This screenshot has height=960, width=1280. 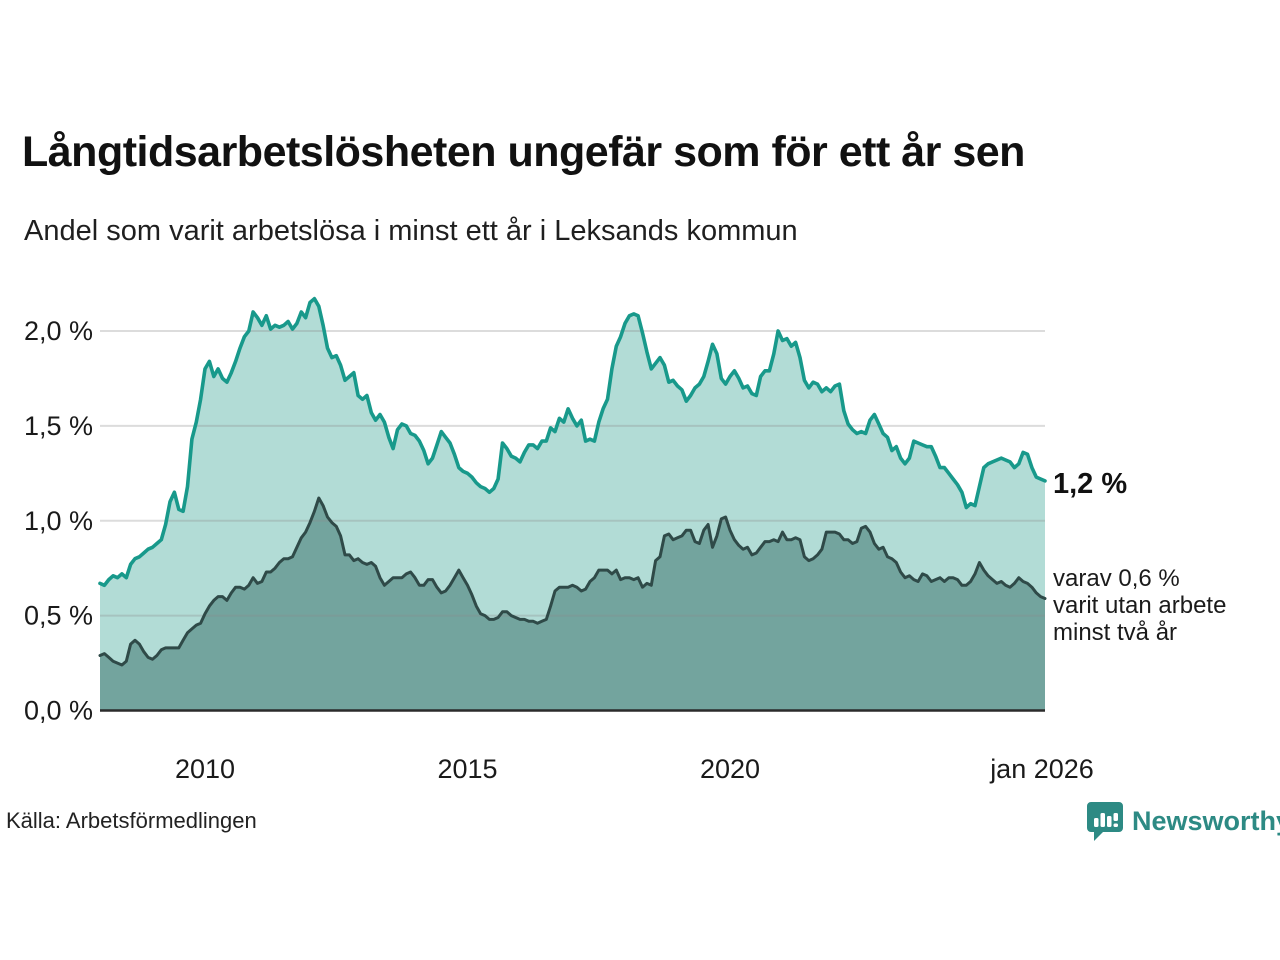 I want to click on series2-line, so click(x=572, y=581).